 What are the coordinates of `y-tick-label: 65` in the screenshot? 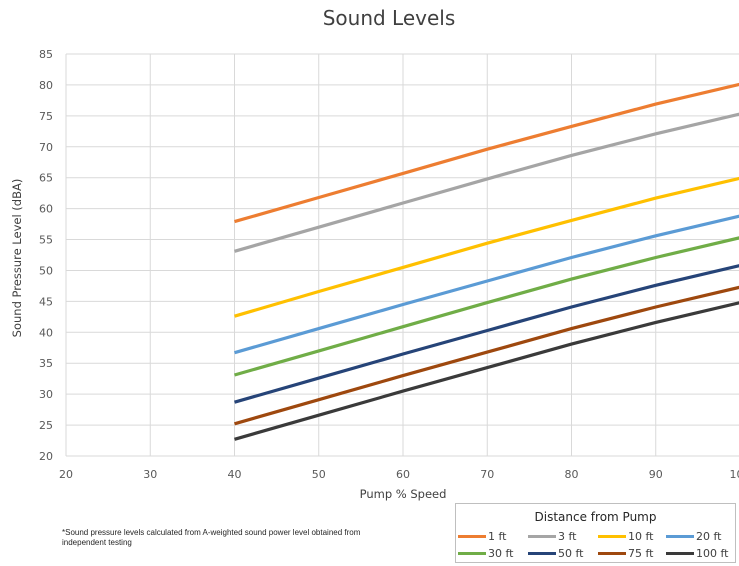 It's located at (46, 178).